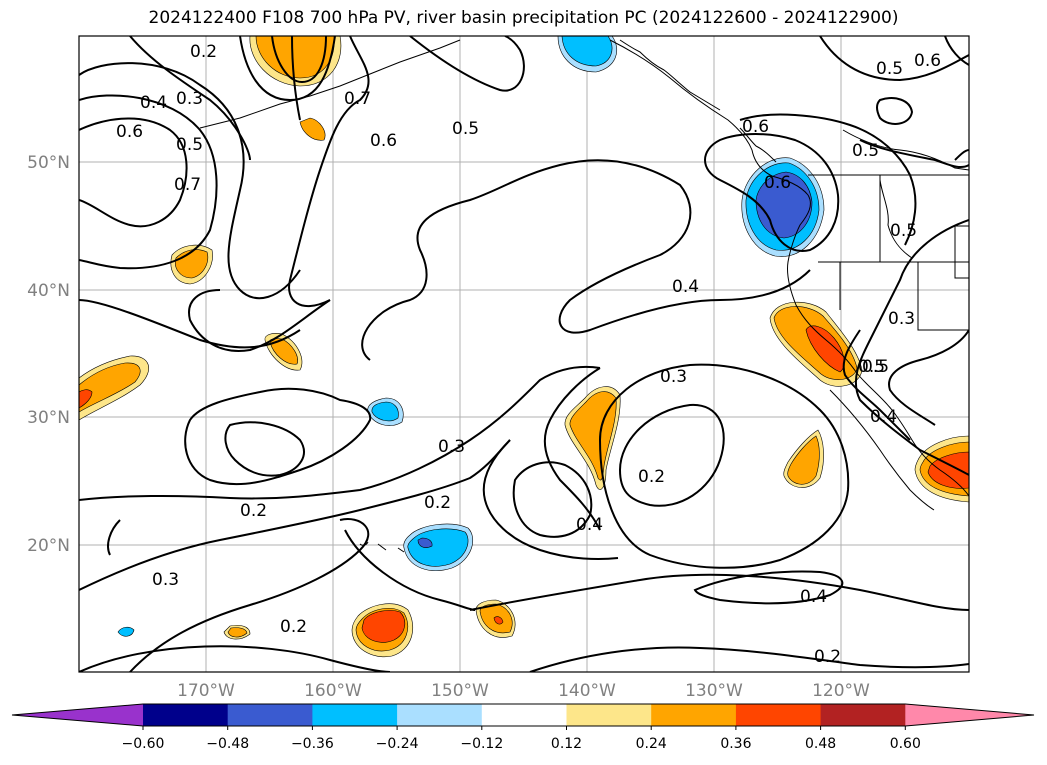 The image size is (1047, 765). Describe the element at coordinates (227, 744) in the screenshot. I see `colorbar-tick-label: −0.48` at that location.